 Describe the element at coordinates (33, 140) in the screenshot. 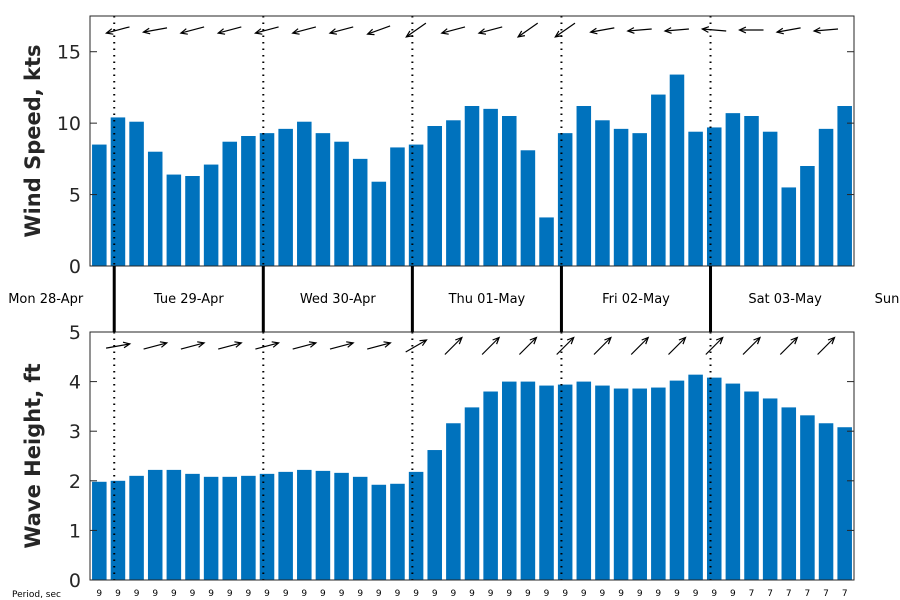

I see `wind-speed-axis-label: Wind Speed, kts` at that location.